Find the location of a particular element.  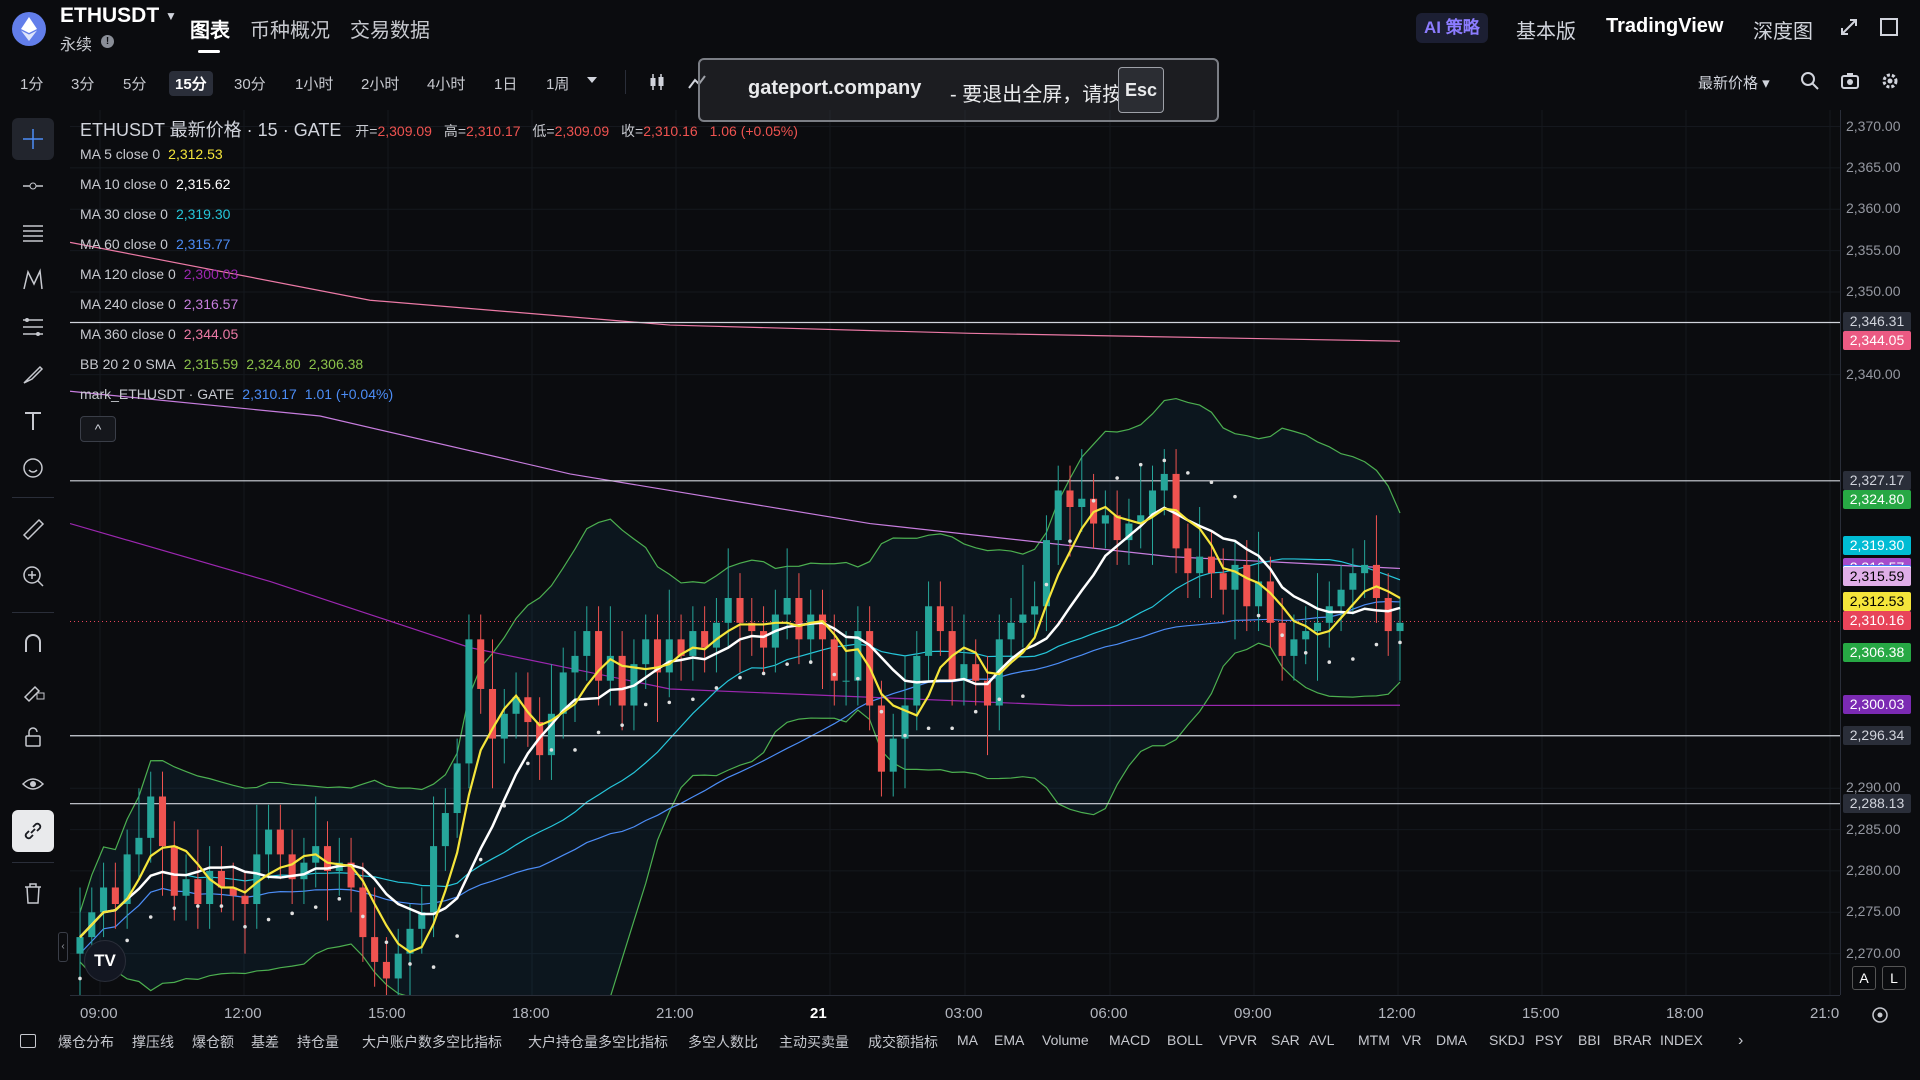

timeframe-1d: 1日 is located at coordinates (506, 84).